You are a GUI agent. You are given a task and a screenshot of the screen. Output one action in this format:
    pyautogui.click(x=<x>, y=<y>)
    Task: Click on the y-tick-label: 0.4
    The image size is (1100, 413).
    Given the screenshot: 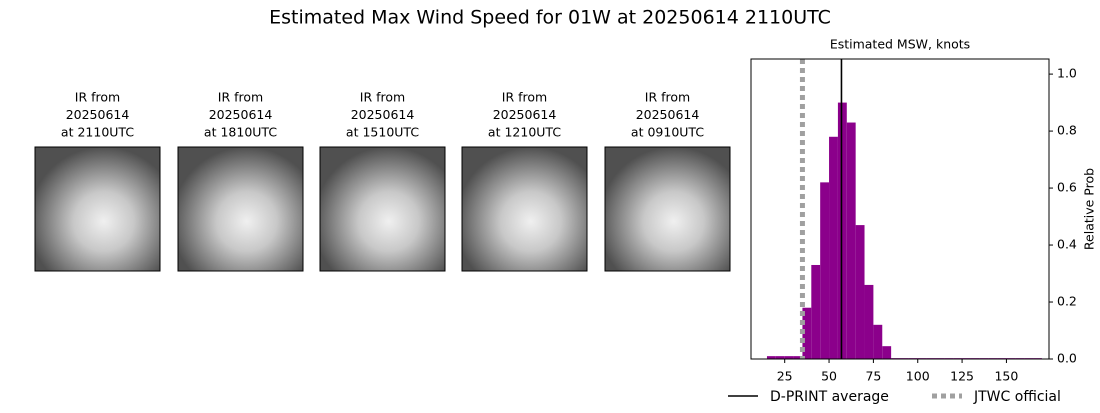 What is the action you would take?
    pyautogui.click(x=1067, y=244)
    